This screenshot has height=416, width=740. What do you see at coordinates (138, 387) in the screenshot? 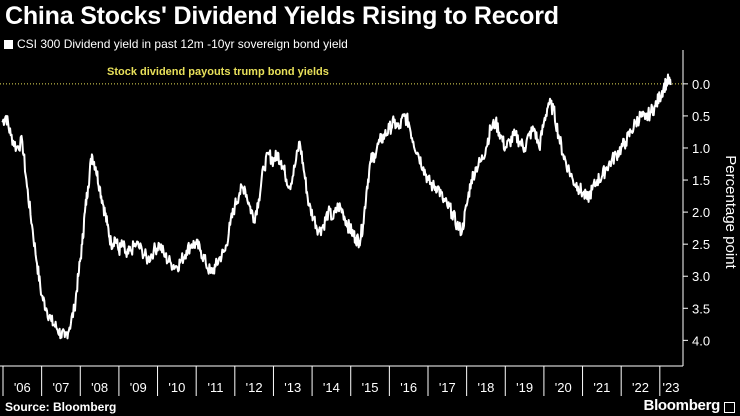
I see `x-tick-label: '09` at bounding box center [138, 387].